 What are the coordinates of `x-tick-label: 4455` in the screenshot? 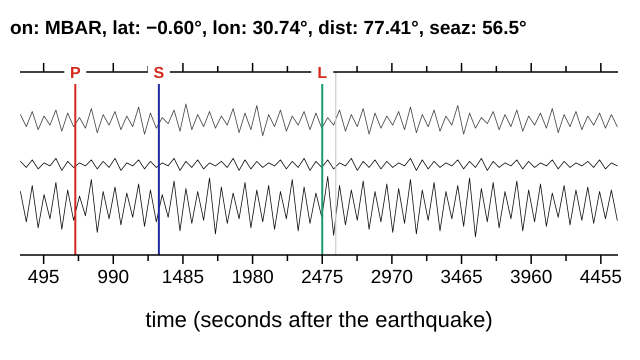 It's located at (601, 277).